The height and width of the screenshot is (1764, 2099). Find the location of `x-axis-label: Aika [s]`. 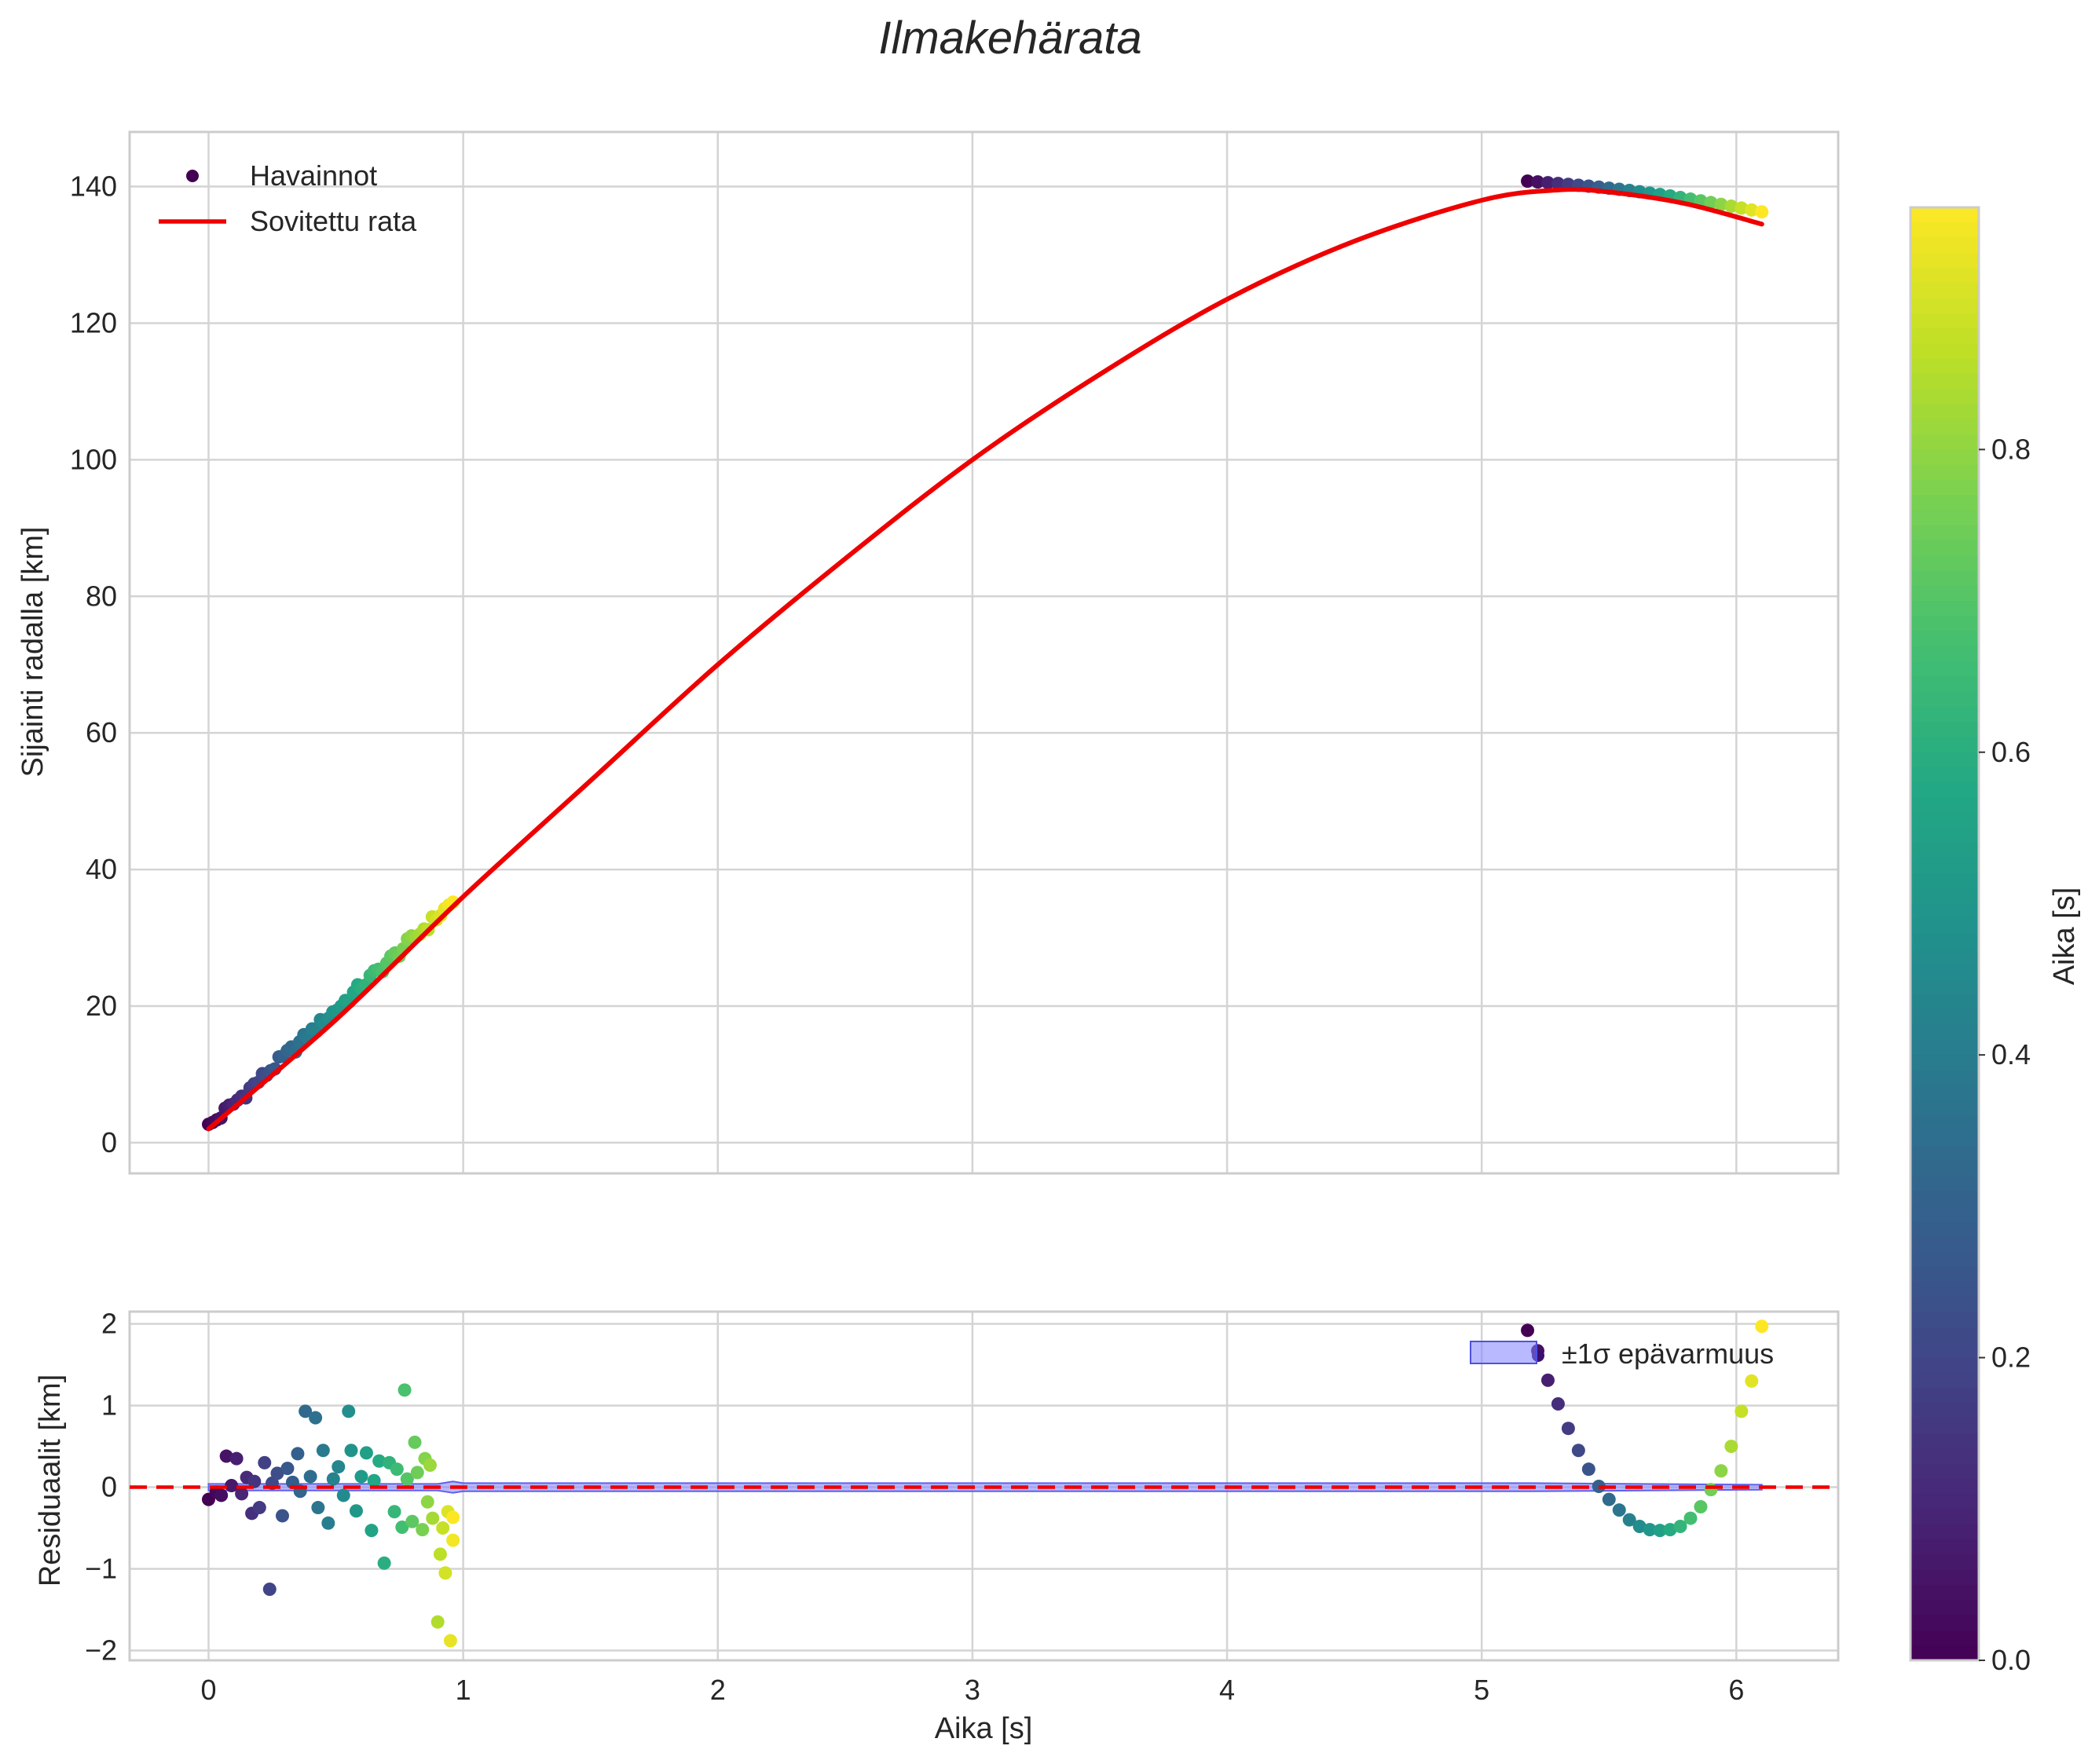

x-axis-label: Aika [s] is located at coordinates (984, 1728).